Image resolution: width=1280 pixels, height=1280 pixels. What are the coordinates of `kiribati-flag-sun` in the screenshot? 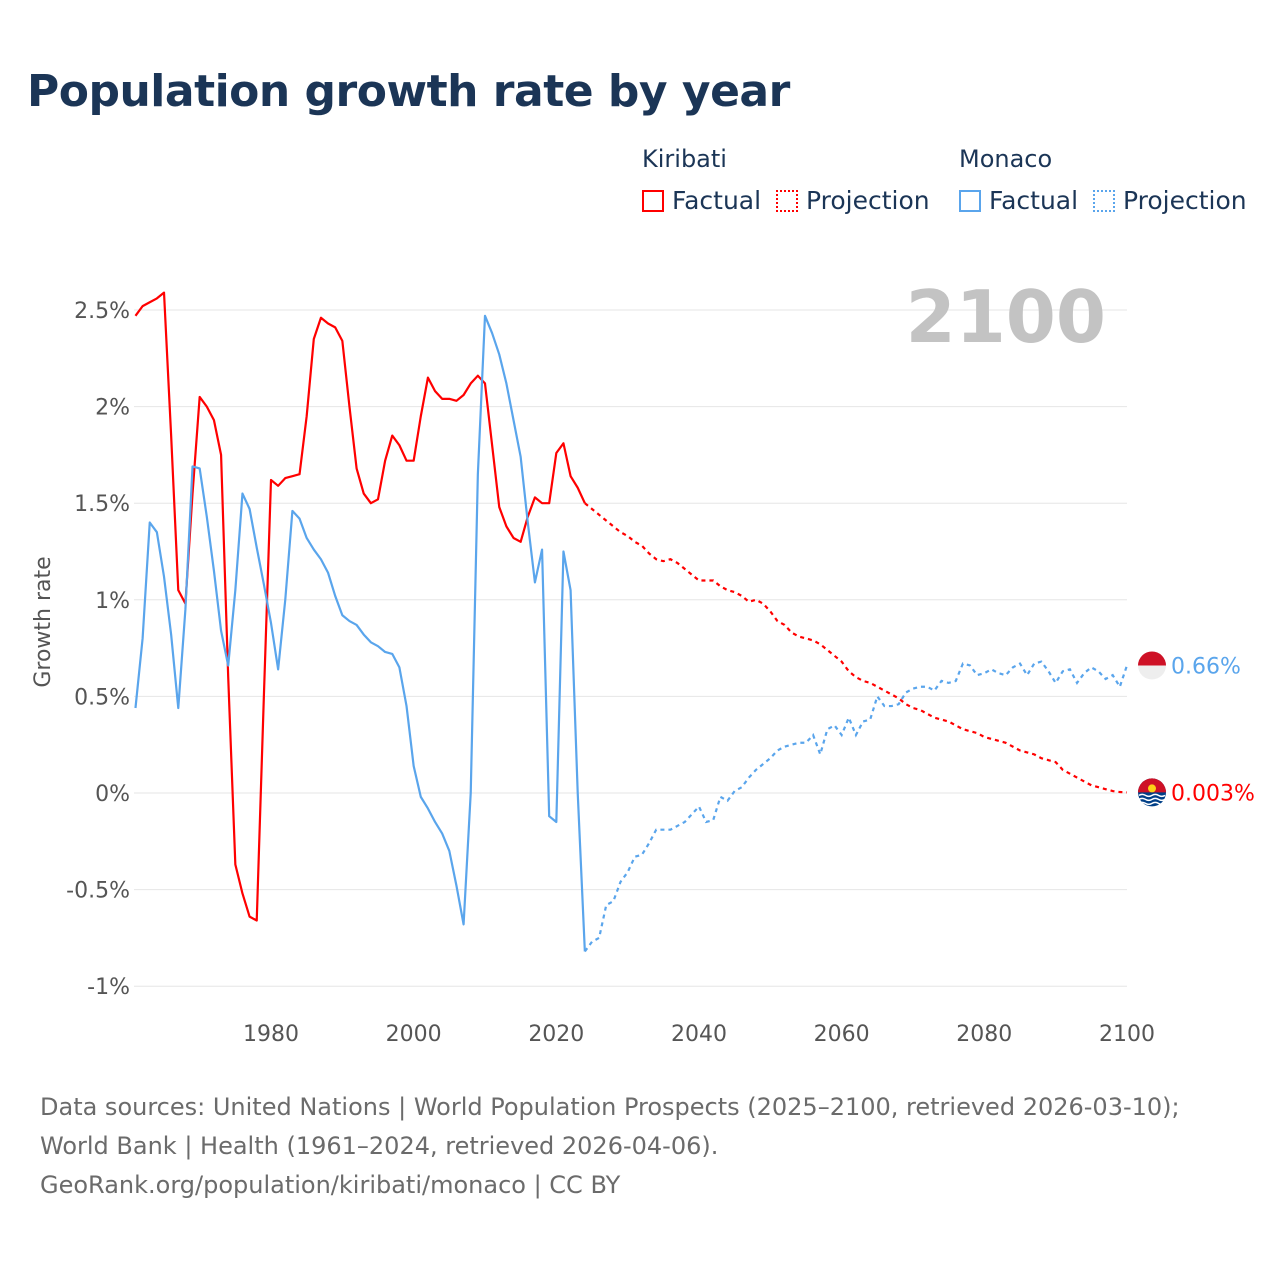 It's located at (1152, 788).